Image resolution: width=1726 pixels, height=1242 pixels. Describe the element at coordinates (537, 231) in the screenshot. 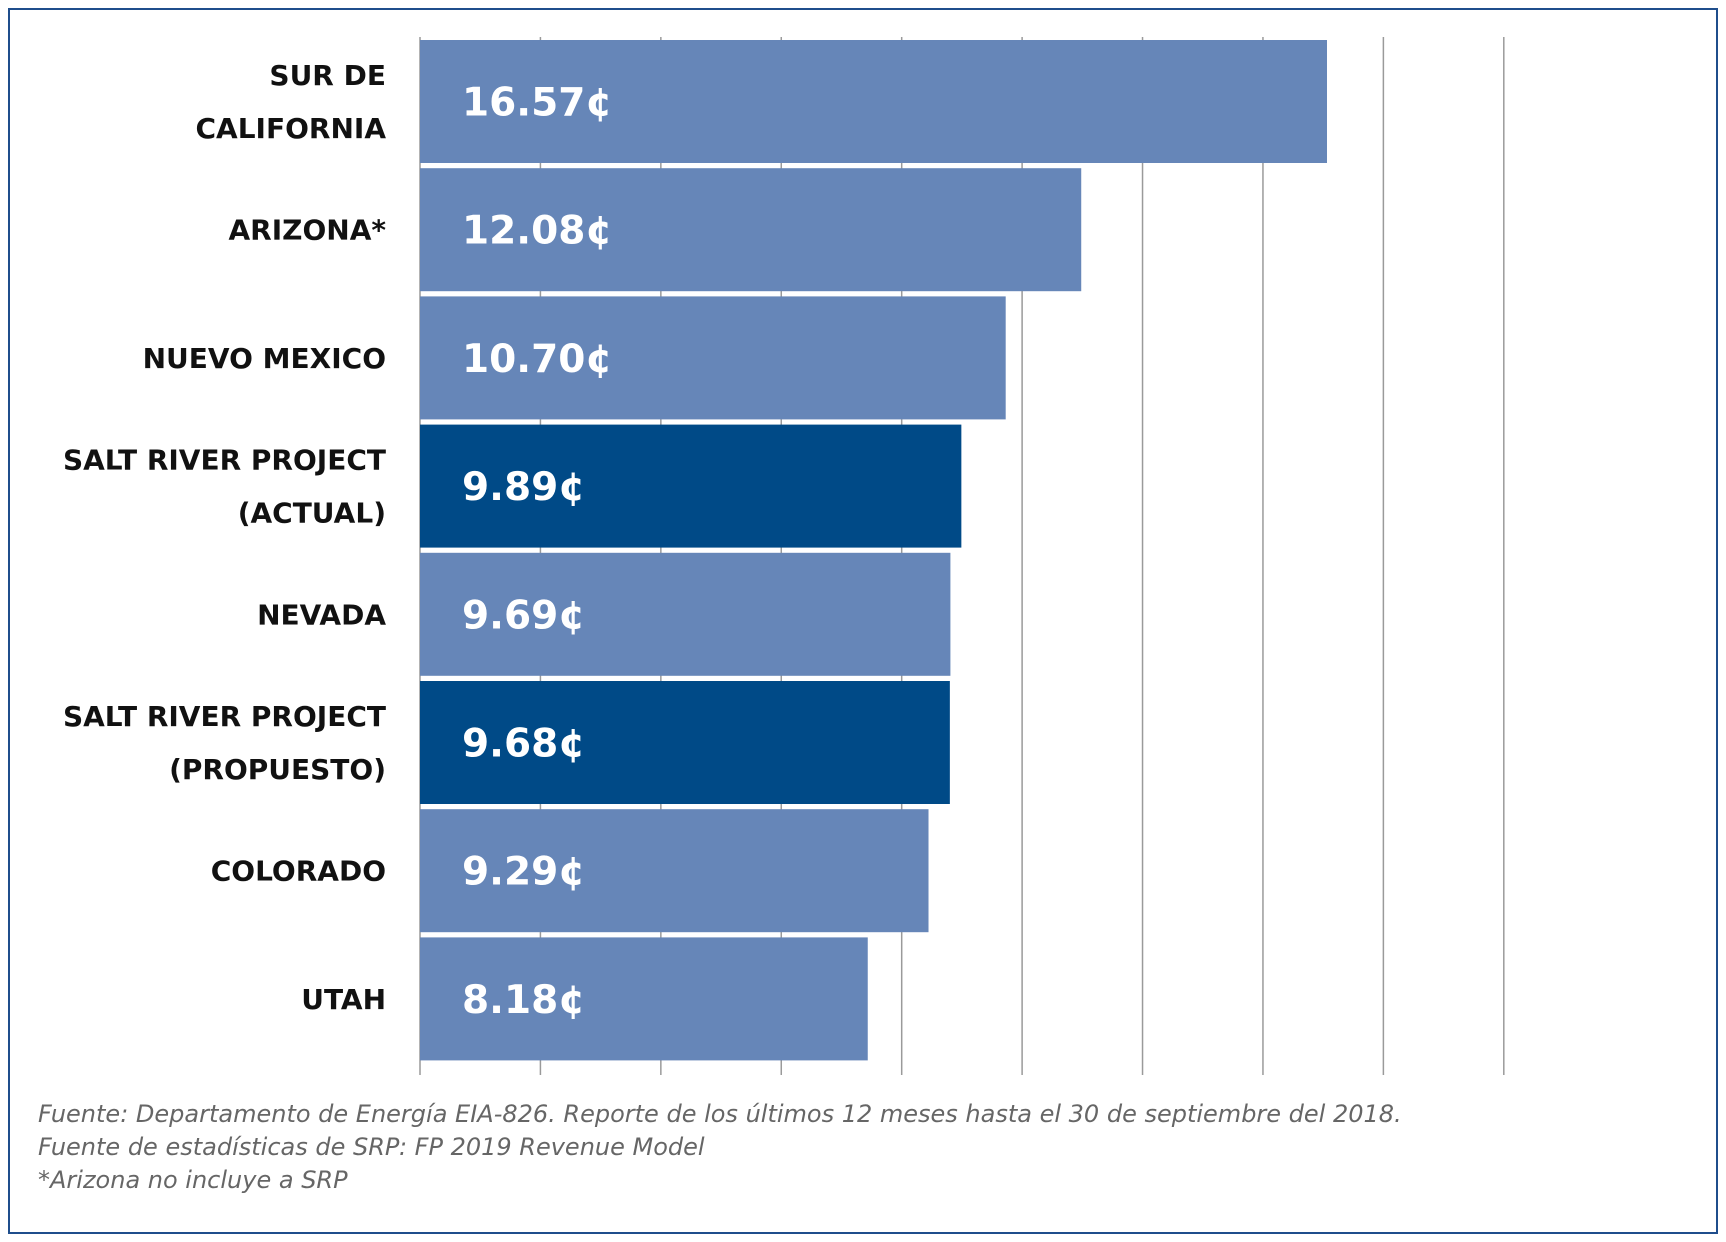

I see `bar-value-label: 12.08¢` at that location.